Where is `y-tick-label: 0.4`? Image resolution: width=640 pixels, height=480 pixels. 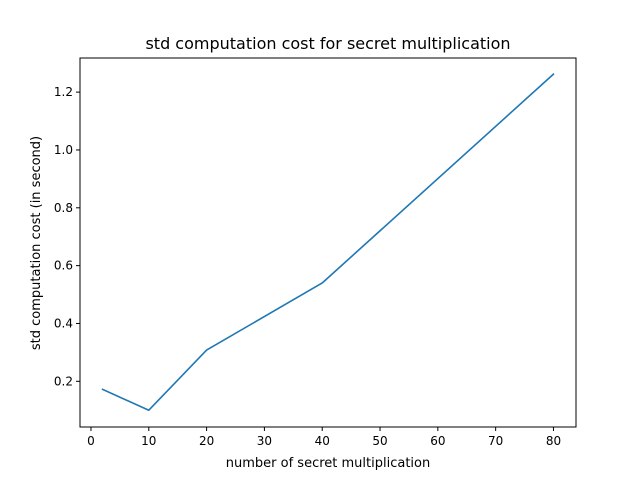 y-tick-label: 0.4 is located at coordinates (63, 323).